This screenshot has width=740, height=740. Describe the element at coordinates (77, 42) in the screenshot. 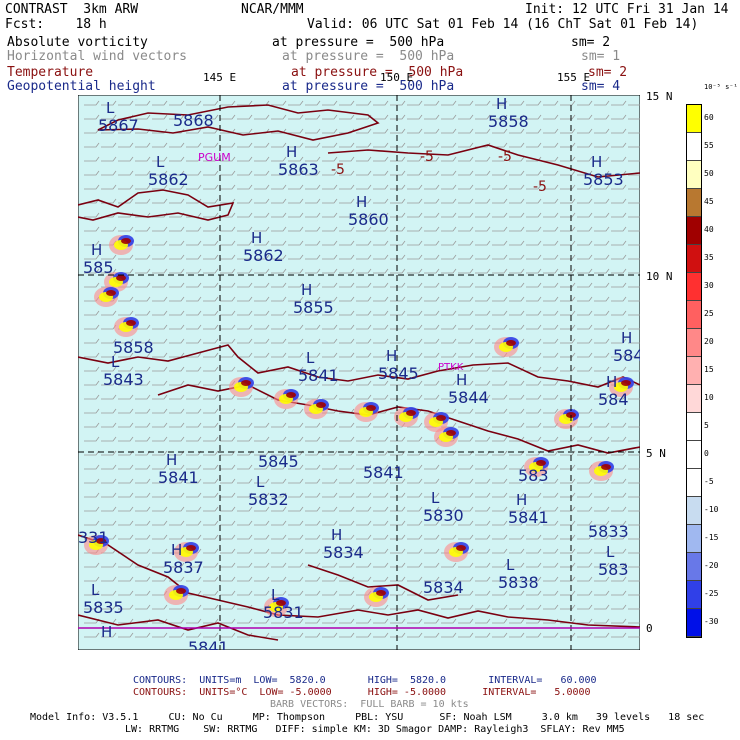

I see `field-name-vorticity: Absolute vorticity` at that location.